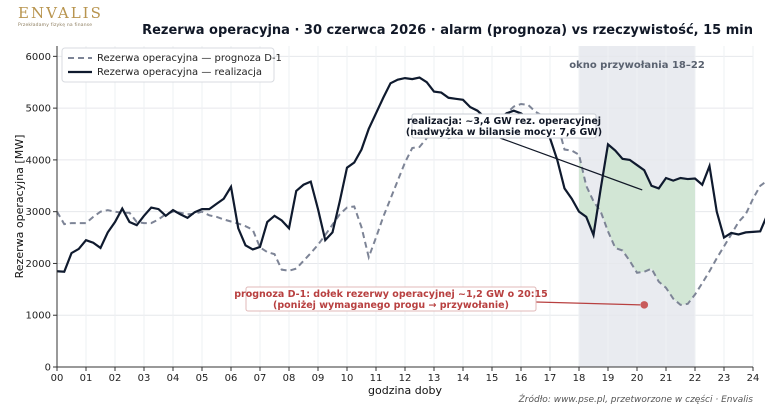 The width and height of the screenshot is (765, 408). Describe the element at coordinates (492, 378) in the screenshot. I see `x-tick-label: 15` at that location.